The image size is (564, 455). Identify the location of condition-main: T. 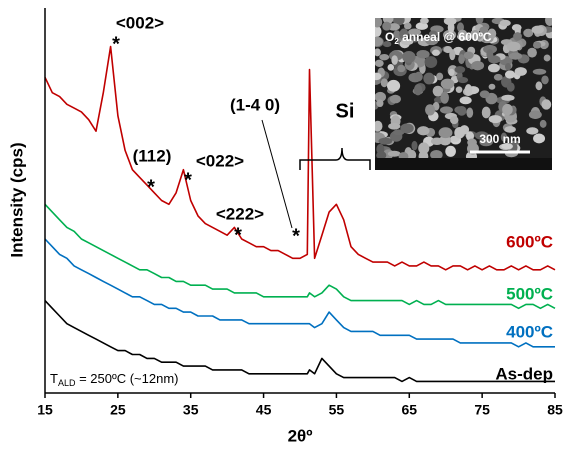
(54, 378).